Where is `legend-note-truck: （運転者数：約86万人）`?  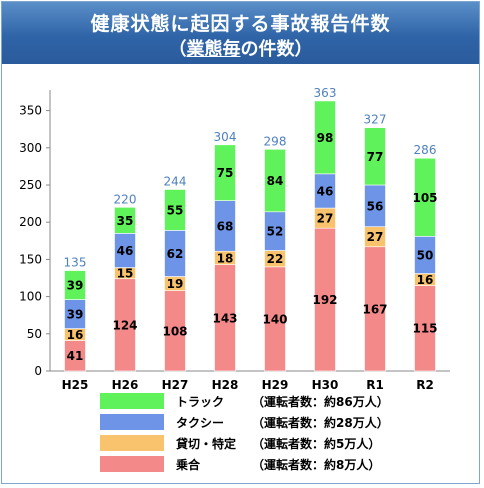
legend-note-truck: （運転者数：約86万人） is located at coordinates (320, 402).